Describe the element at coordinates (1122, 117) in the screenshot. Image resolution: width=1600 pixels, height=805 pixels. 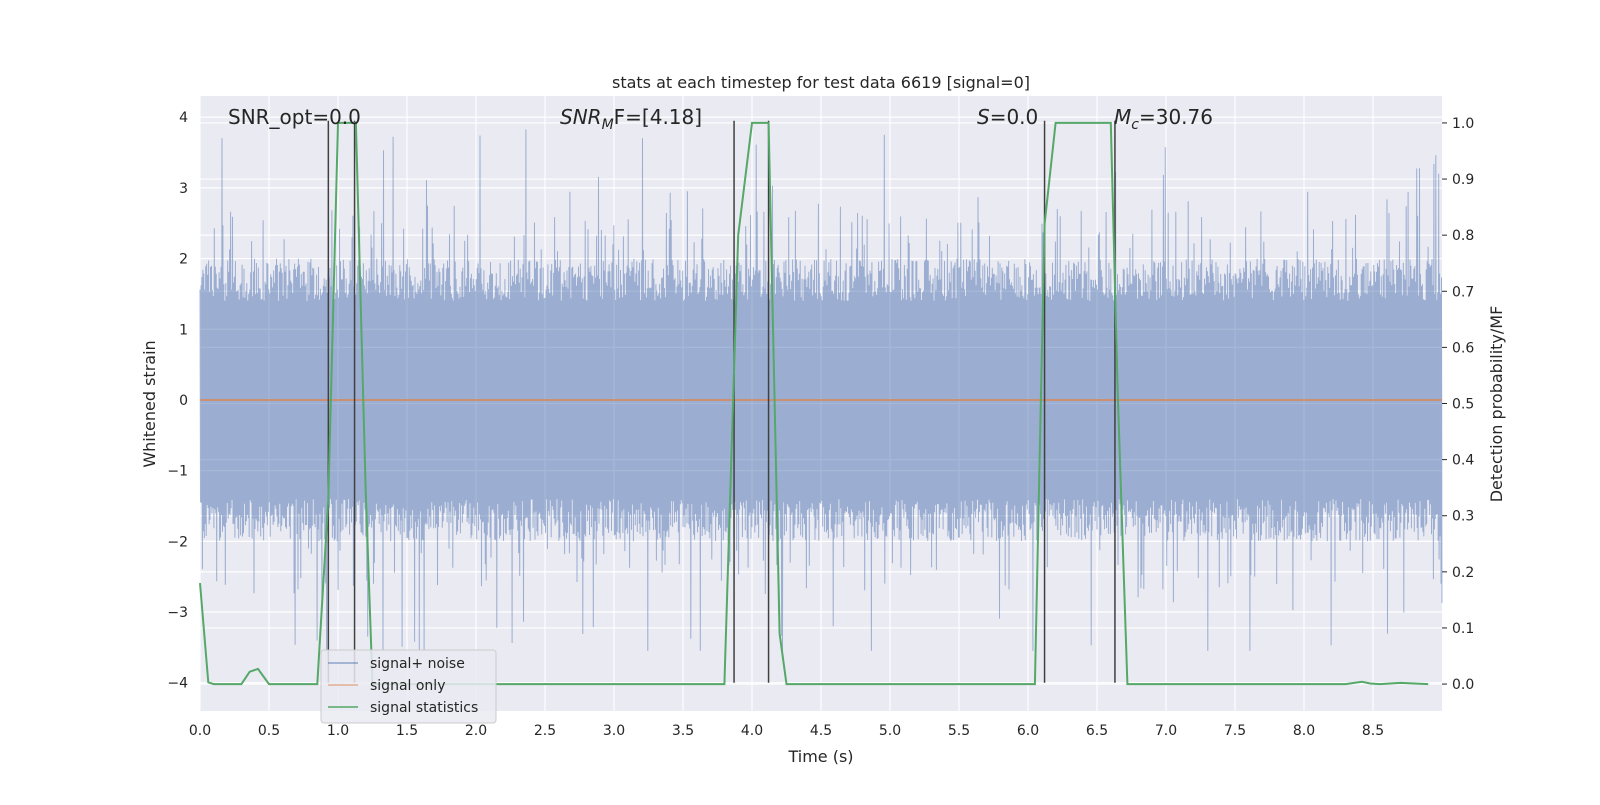
I see `annotation-mc-label: M` at that location.